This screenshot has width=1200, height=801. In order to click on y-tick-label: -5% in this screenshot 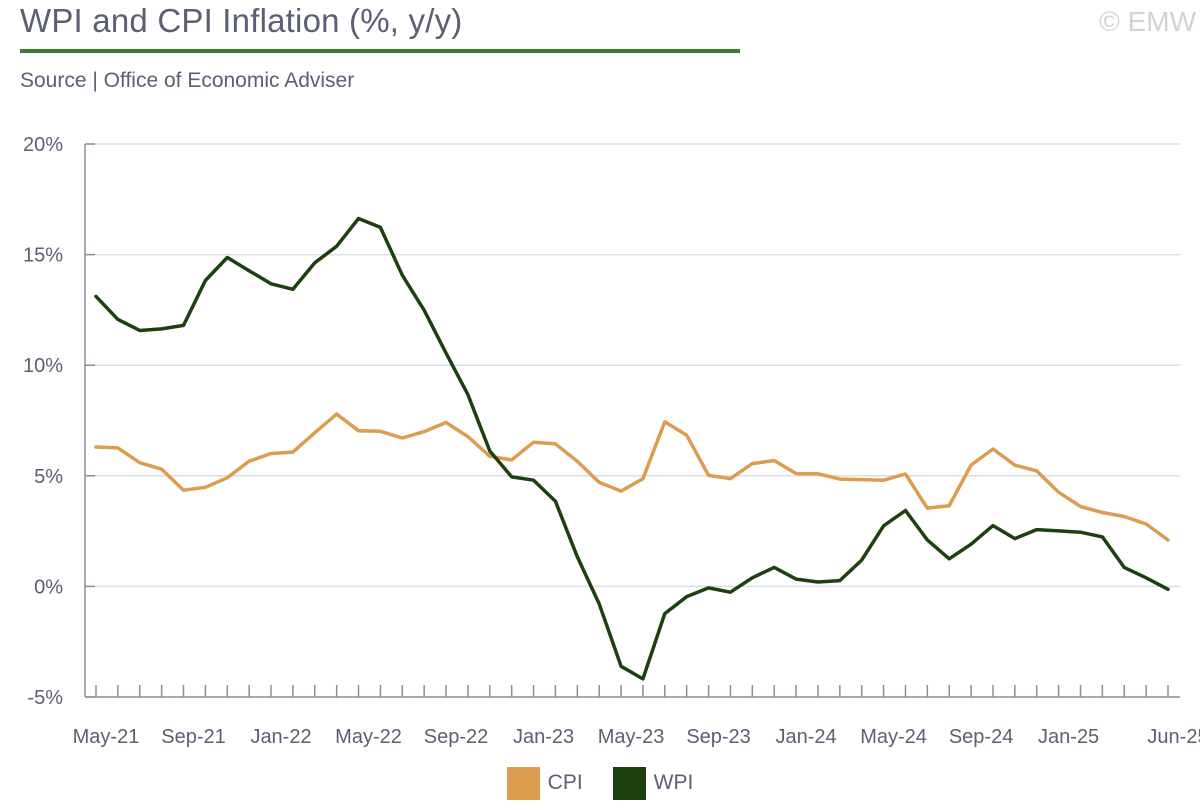, I will do `click(45, 698)`.